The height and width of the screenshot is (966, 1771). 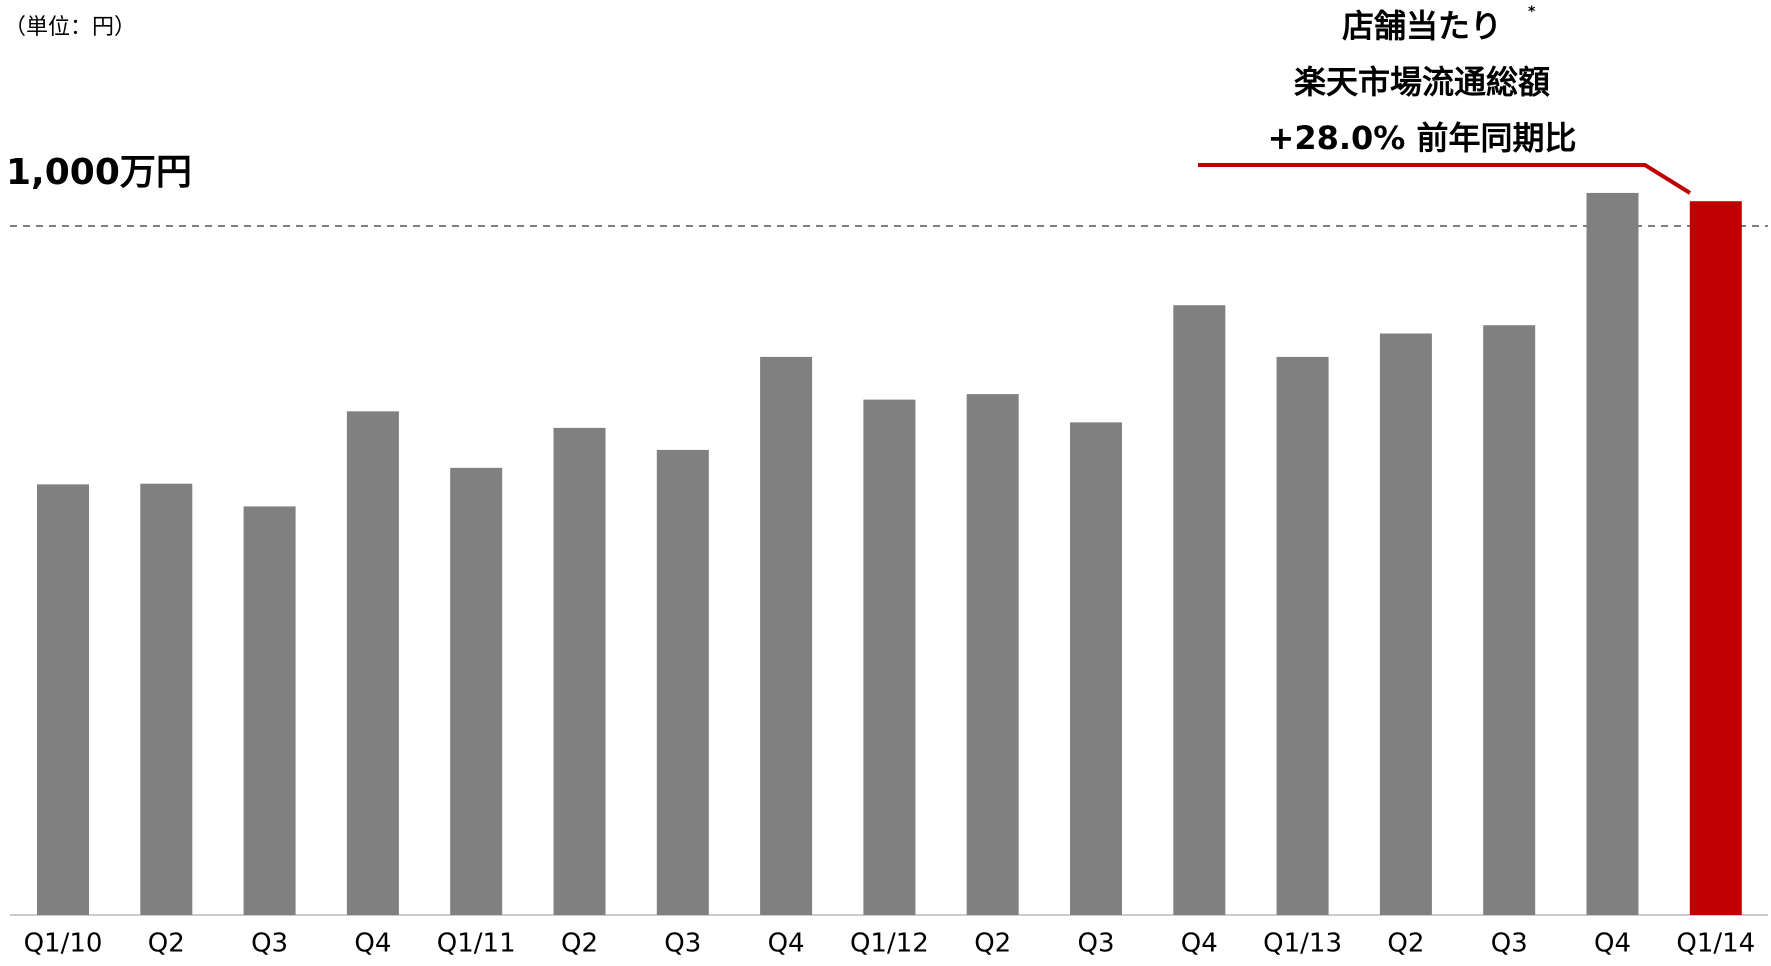 I want to click on x-tick-label: Q1/10, so click(x=63, y=944).